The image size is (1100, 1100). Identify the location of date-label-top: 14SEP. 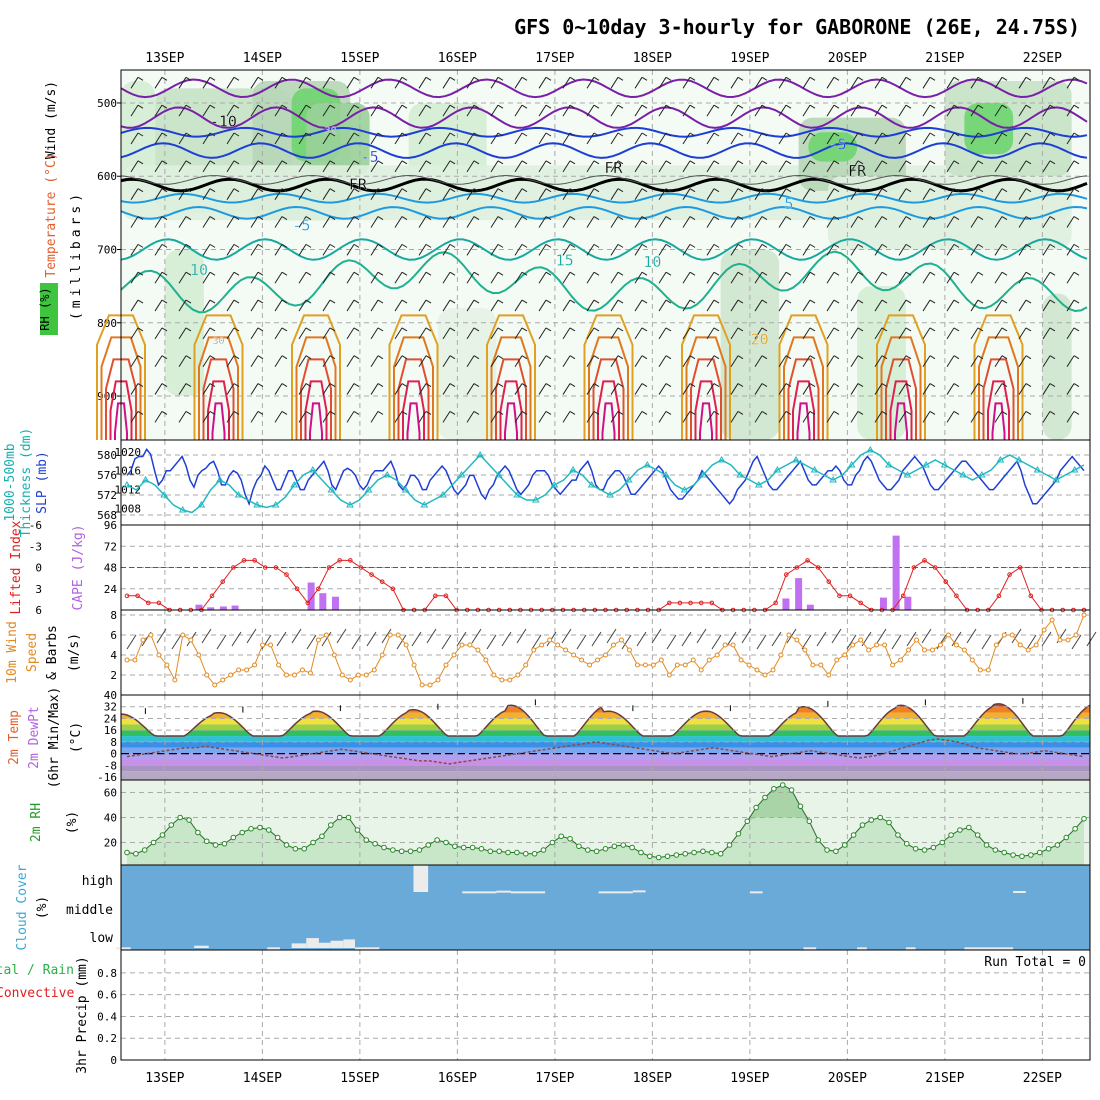
(262, 58).